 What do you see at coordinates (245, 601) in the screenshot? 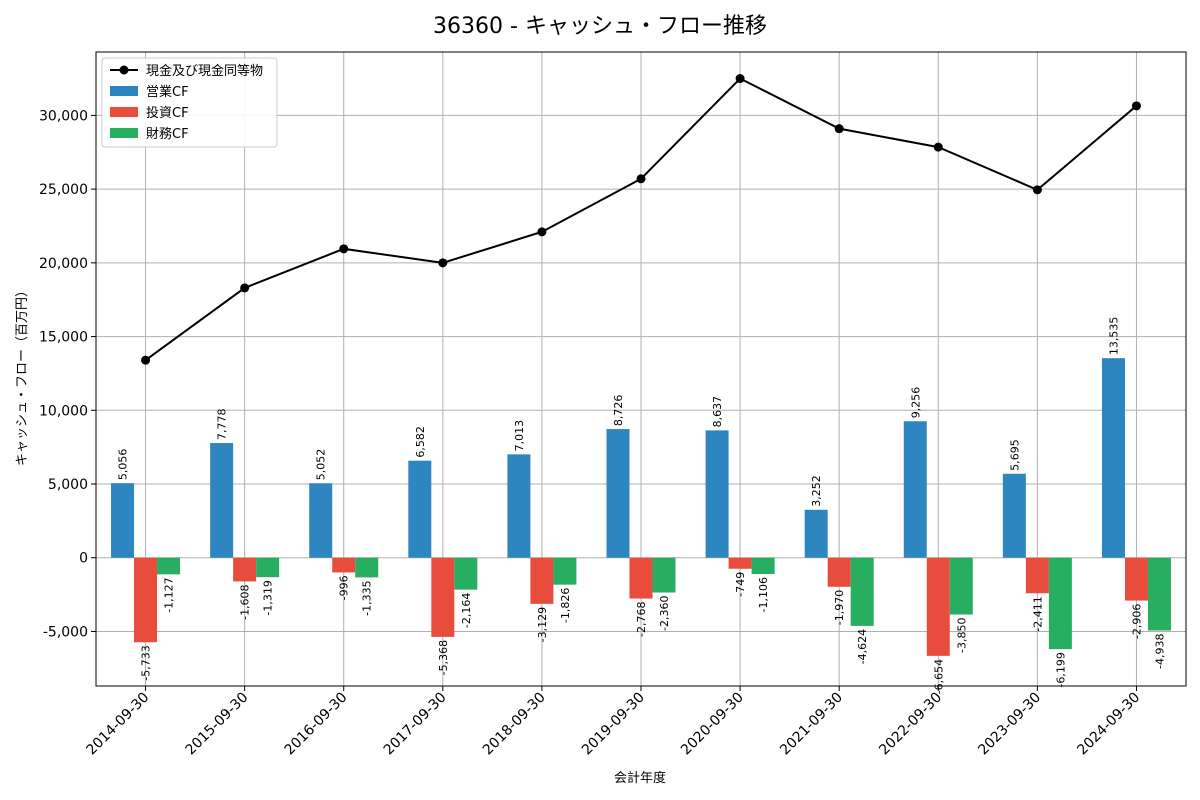
I see `bar-value-label: -1,608` at bounding box center [245, 601].